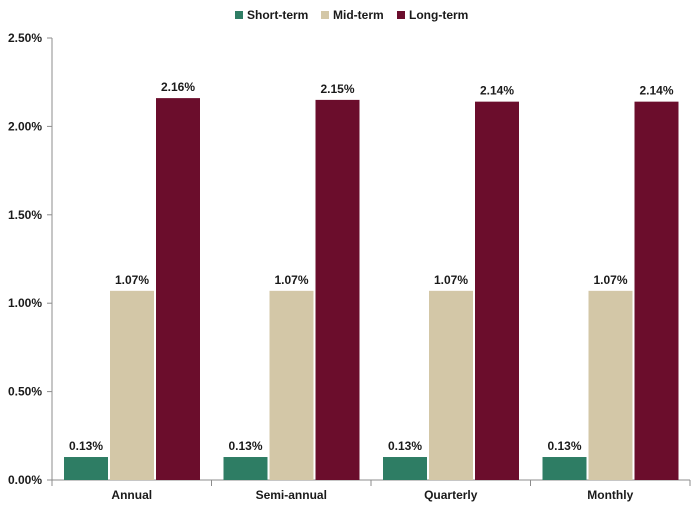  Describe the element at coordinates (25, 480) in the screenshot. I see `y-tick-label: 0.00%` at that location.